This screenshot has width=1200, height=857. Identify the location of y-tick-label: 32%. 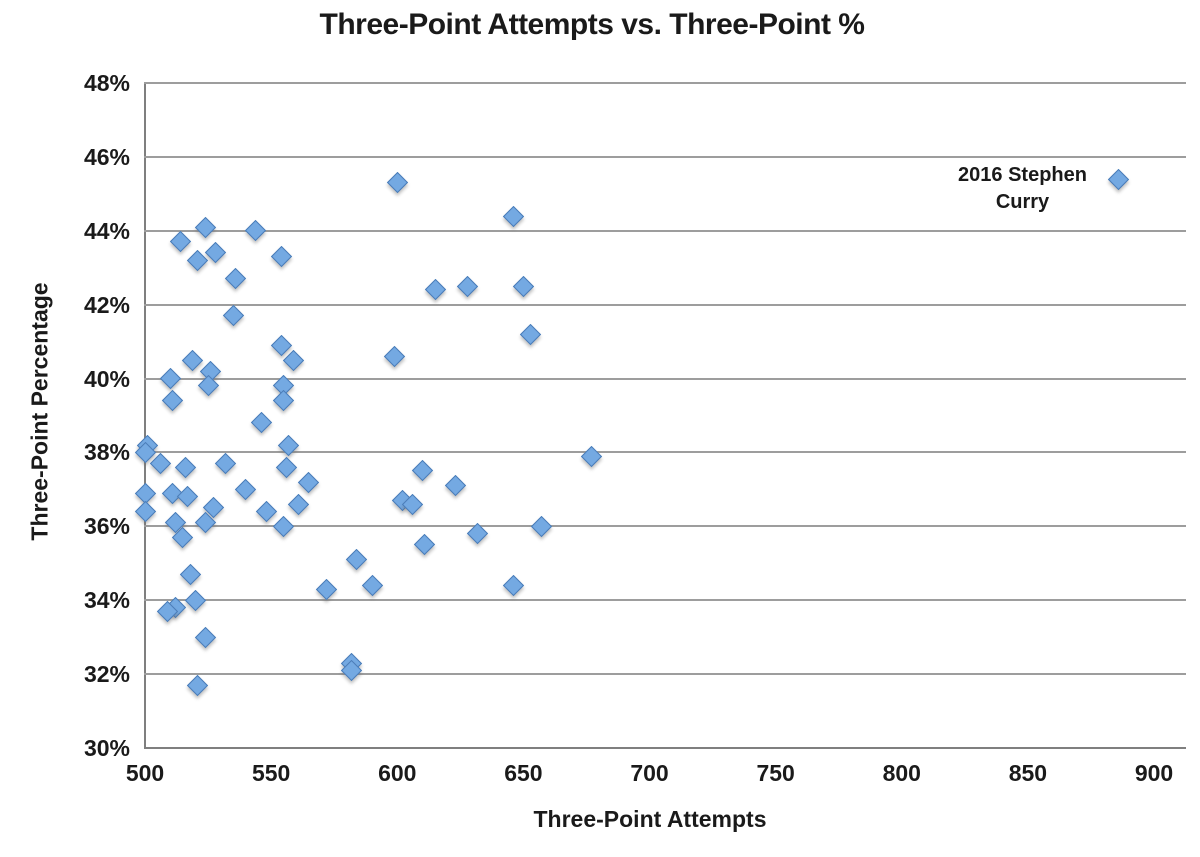
(106, 674).